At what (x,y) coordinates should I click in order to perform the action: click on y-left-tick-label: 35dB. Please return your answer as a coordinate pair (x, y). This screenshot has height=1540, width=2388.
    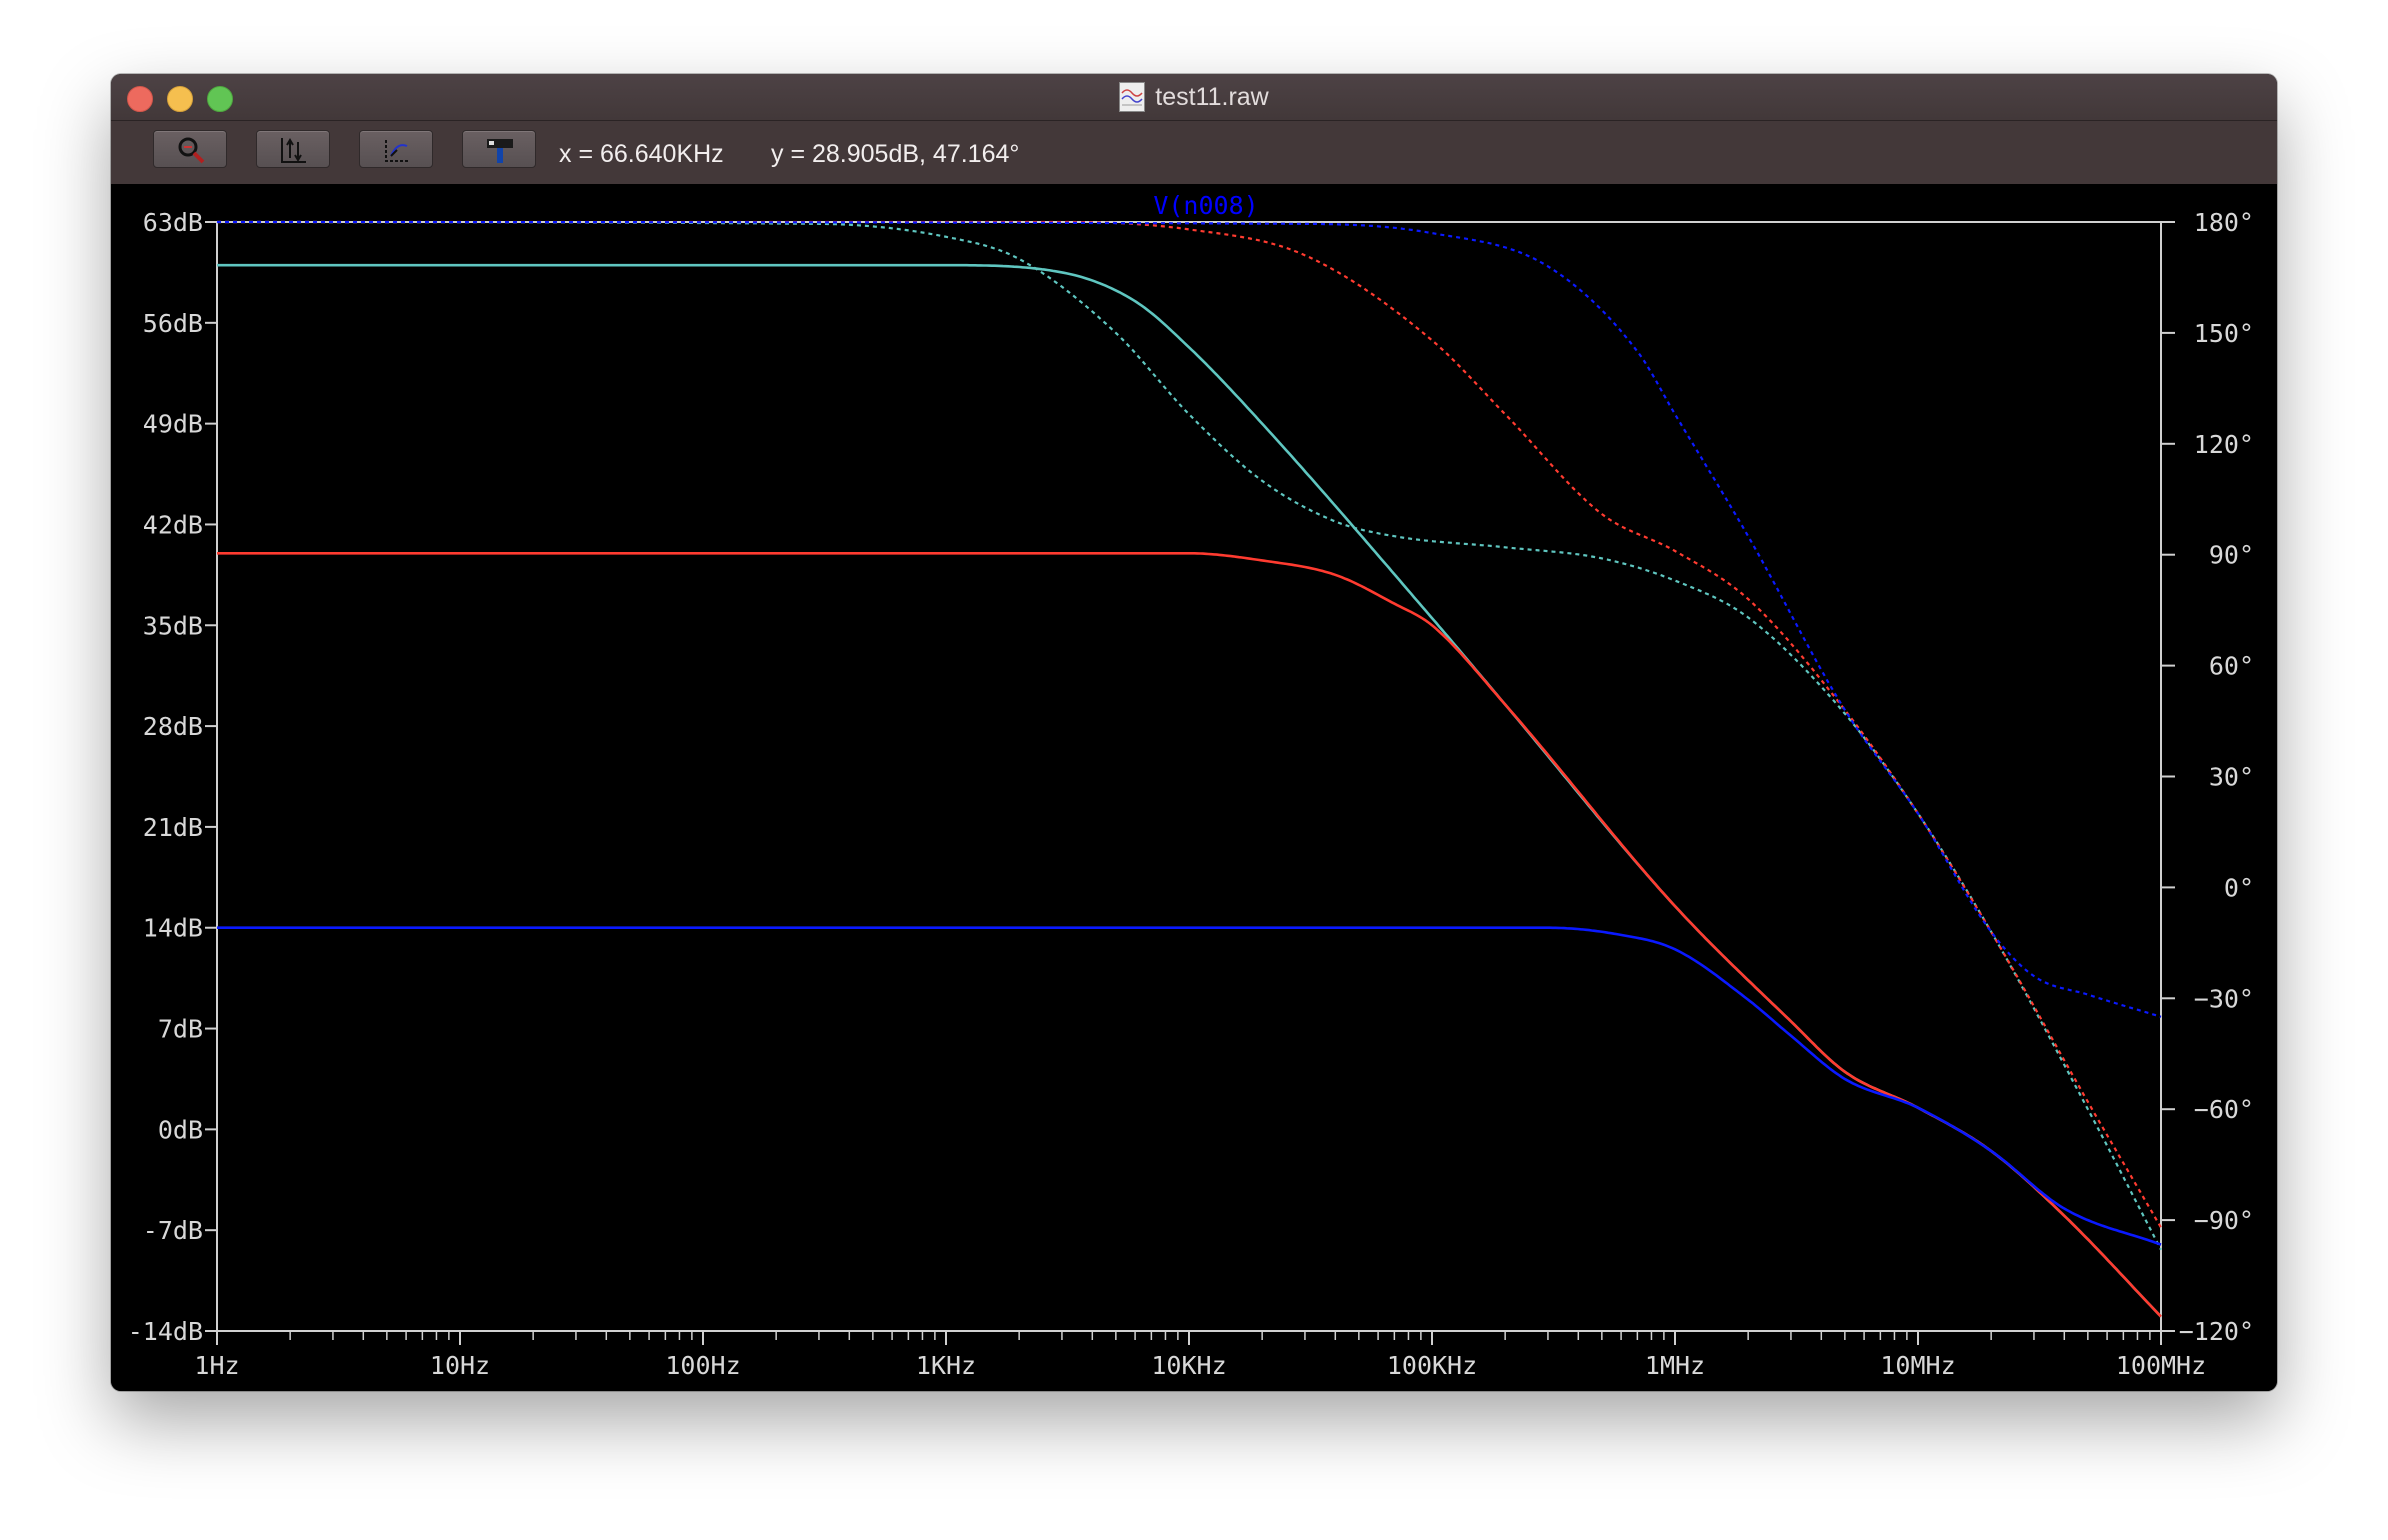
    Looking at the image, I should click on (173, 625).